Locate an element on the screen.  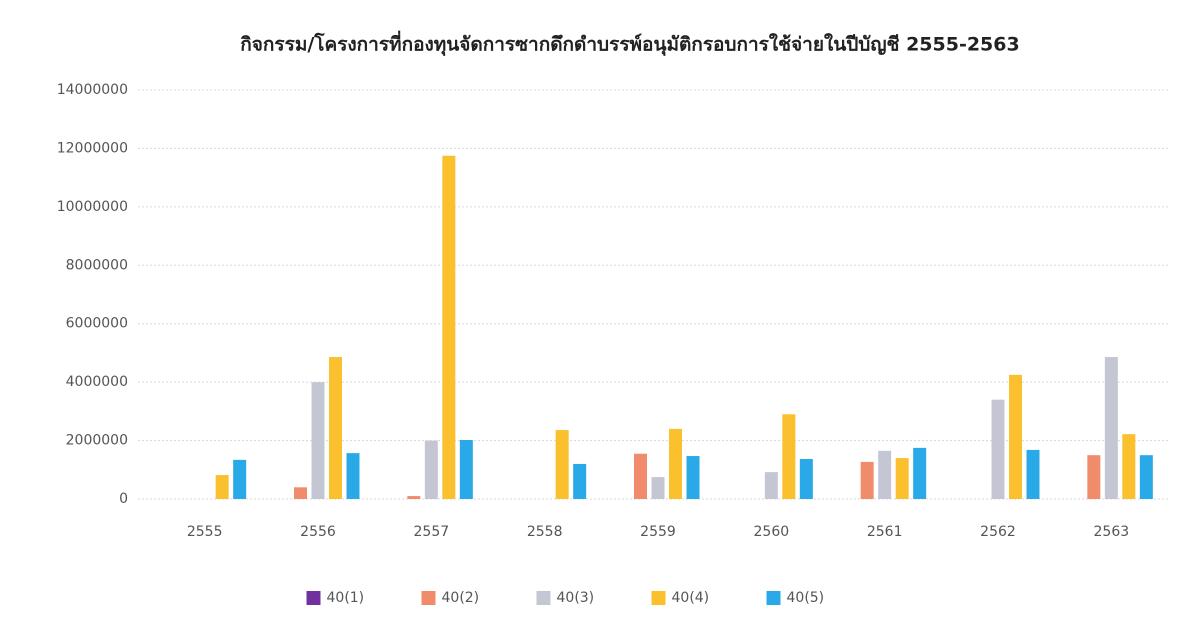
y-tick-label: 14000000 is located at coordinates (92, 90).